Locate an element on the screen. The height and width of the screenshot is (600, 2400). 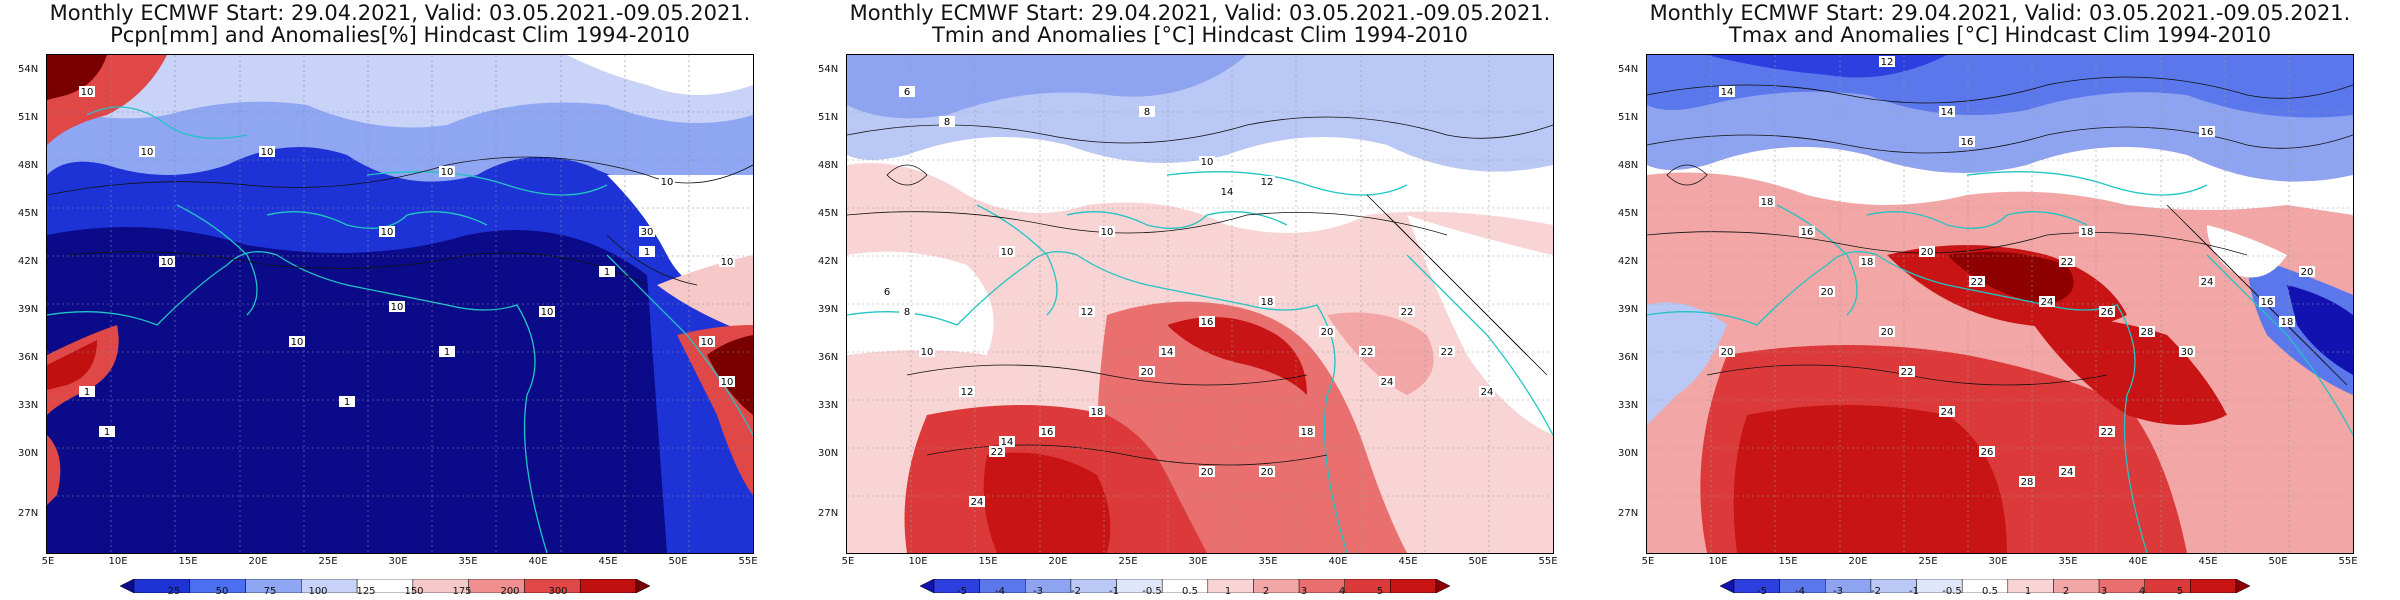
lon-label: 45E is located at coordinates (2208, 561).